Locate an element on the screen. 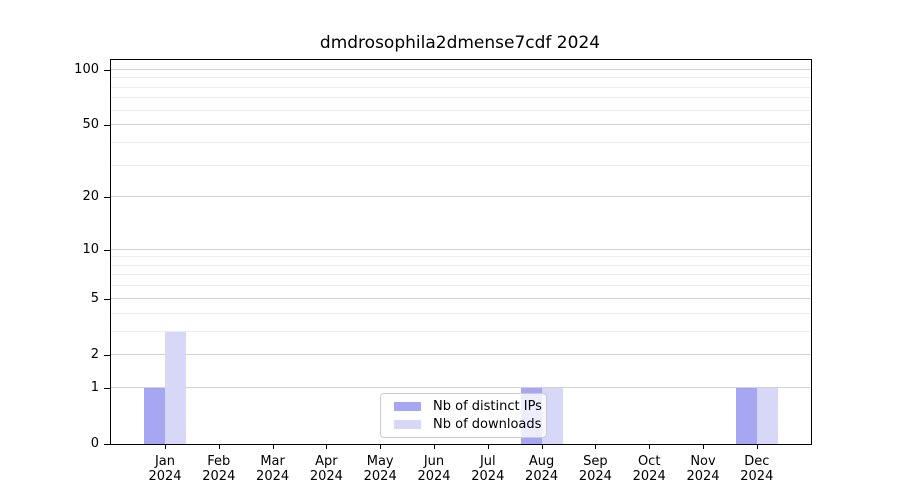 The height and width of the screenshot is (500, 900). x-ticklabel-nov: Nov 2024 is located at coordinates (703, 469).